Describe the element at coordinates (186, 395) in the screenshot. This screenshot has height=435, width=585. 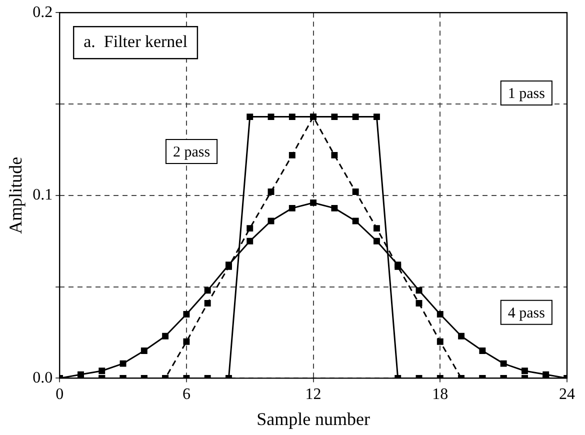
I see `x-tick-label: 6` at that location.